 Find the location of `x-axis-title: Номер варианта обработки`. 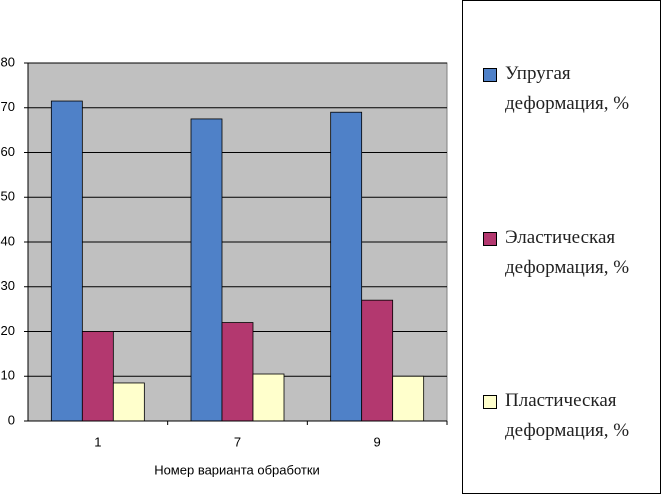

x-axis-title: Номер варианта обработки is located at coordinates (237, 469).